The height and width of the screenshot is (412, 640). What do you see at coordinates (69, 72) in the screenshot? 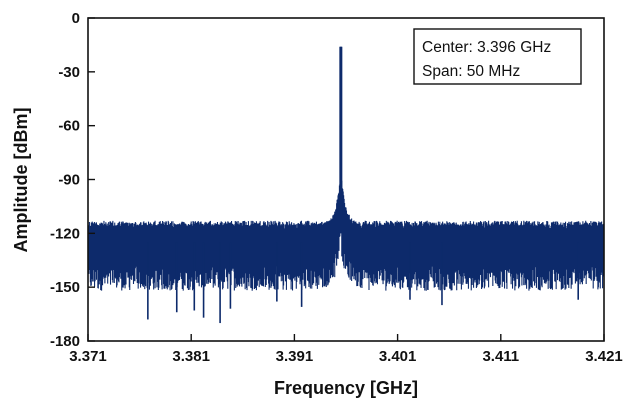
I see `y-tick-label: -30` at bounding box center [69, 72].